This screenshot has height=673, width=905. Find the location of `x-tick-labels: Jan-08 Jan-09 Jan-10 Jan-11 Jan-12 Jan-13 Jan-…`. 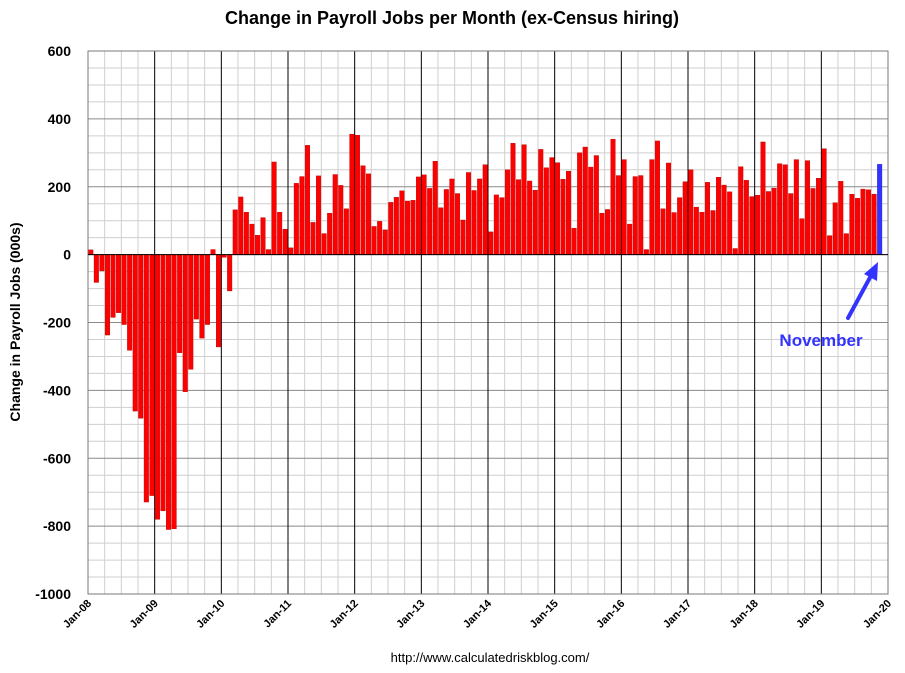

x-tick-labels: Jan-08 Jan-09 Jan-10 Jan-11 Jan-12 Jan-13 Jan-… is located at coordinates (477, 614).